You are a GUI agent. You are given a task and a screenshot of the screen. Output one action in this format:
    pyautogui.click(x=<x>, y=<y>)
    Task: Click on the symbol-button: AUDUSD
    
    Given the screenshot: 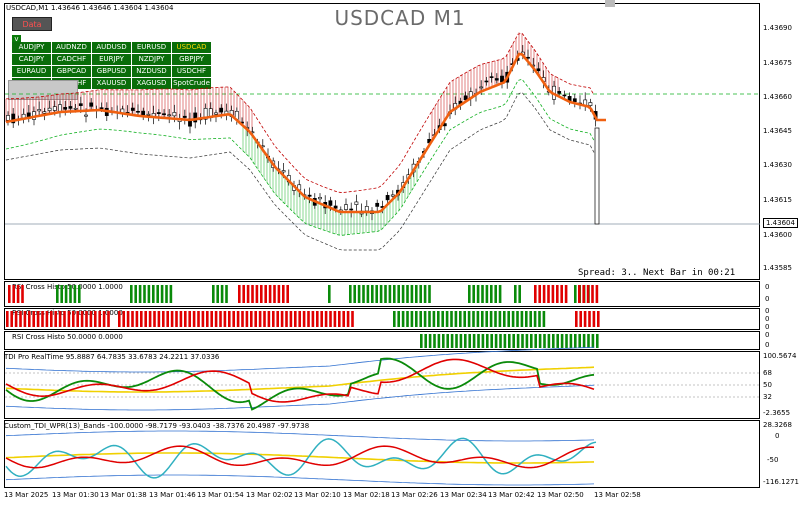 What is the action you would take?
    pyautogui.click(x=111, y=47)
    